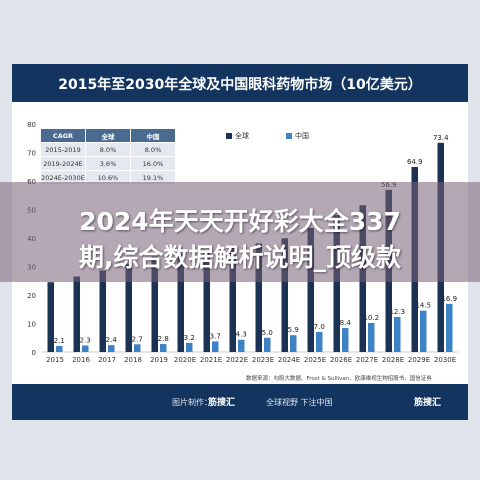 This screenshot has height=480, width=480. Describe the element at coordinates (428, 403) in the screenshot. I see `footer-logo-right: 筋搜汇` at that location.